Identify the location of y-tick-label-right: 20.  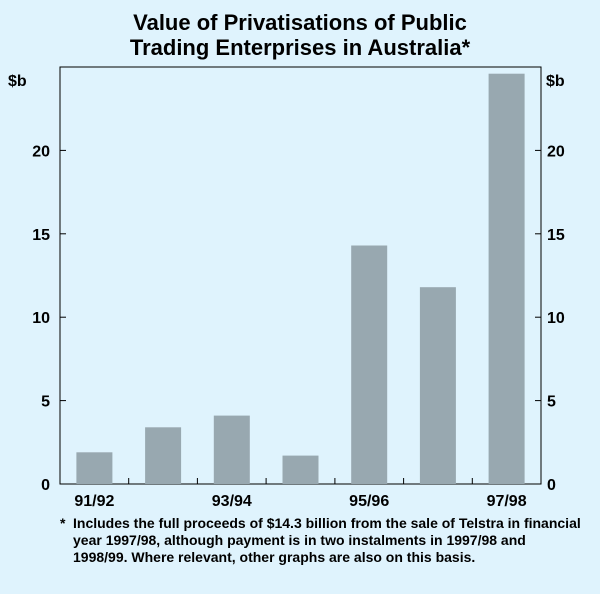
(556, 151).